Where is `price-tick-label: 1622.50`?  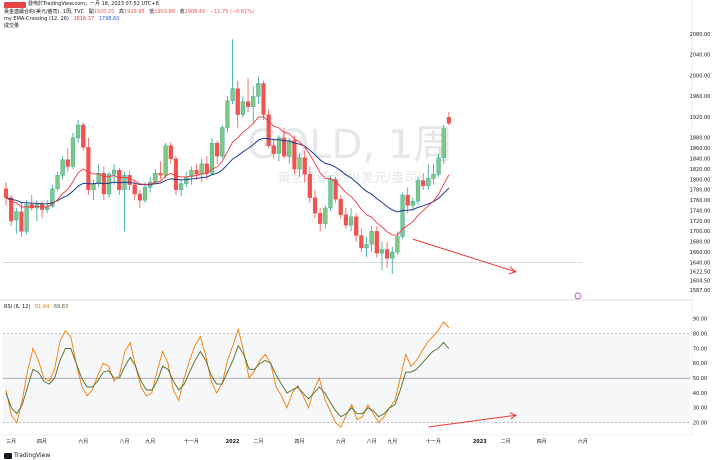 price-tick-label: 1622.50 is located at coordinates (700, 272).